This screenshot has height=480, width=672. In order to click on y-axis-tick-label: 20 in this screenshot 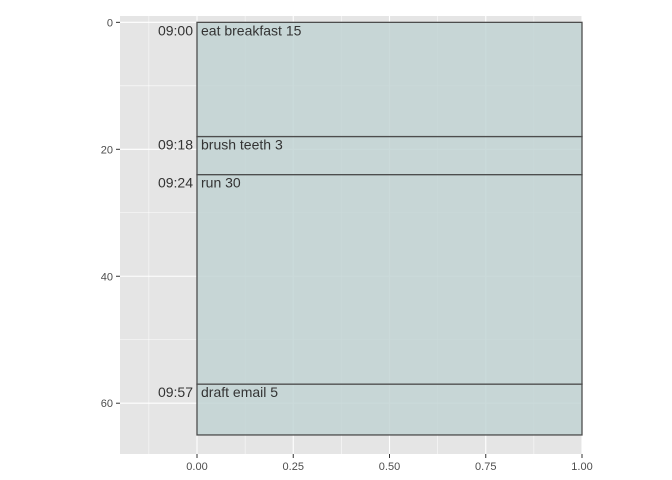, I will do `click(107, 150)`.